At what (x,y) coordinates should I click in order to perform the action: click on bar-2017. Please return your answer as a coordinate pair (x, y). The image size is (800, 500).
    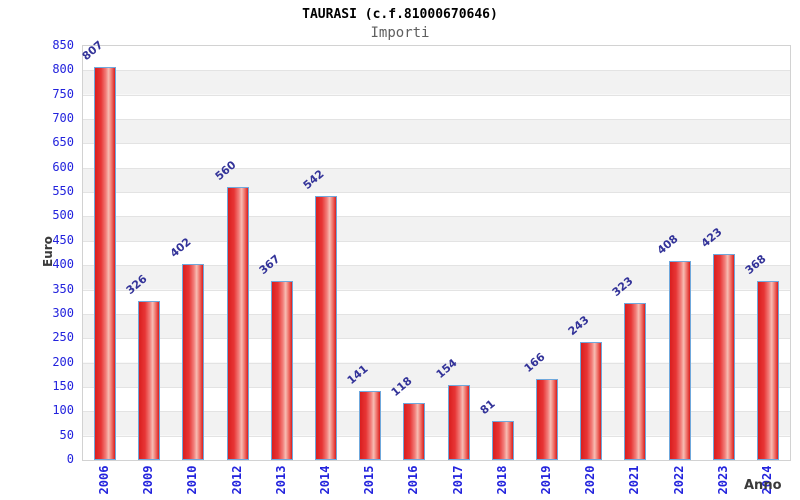
    Looking at the image, I should click on (459, 422).